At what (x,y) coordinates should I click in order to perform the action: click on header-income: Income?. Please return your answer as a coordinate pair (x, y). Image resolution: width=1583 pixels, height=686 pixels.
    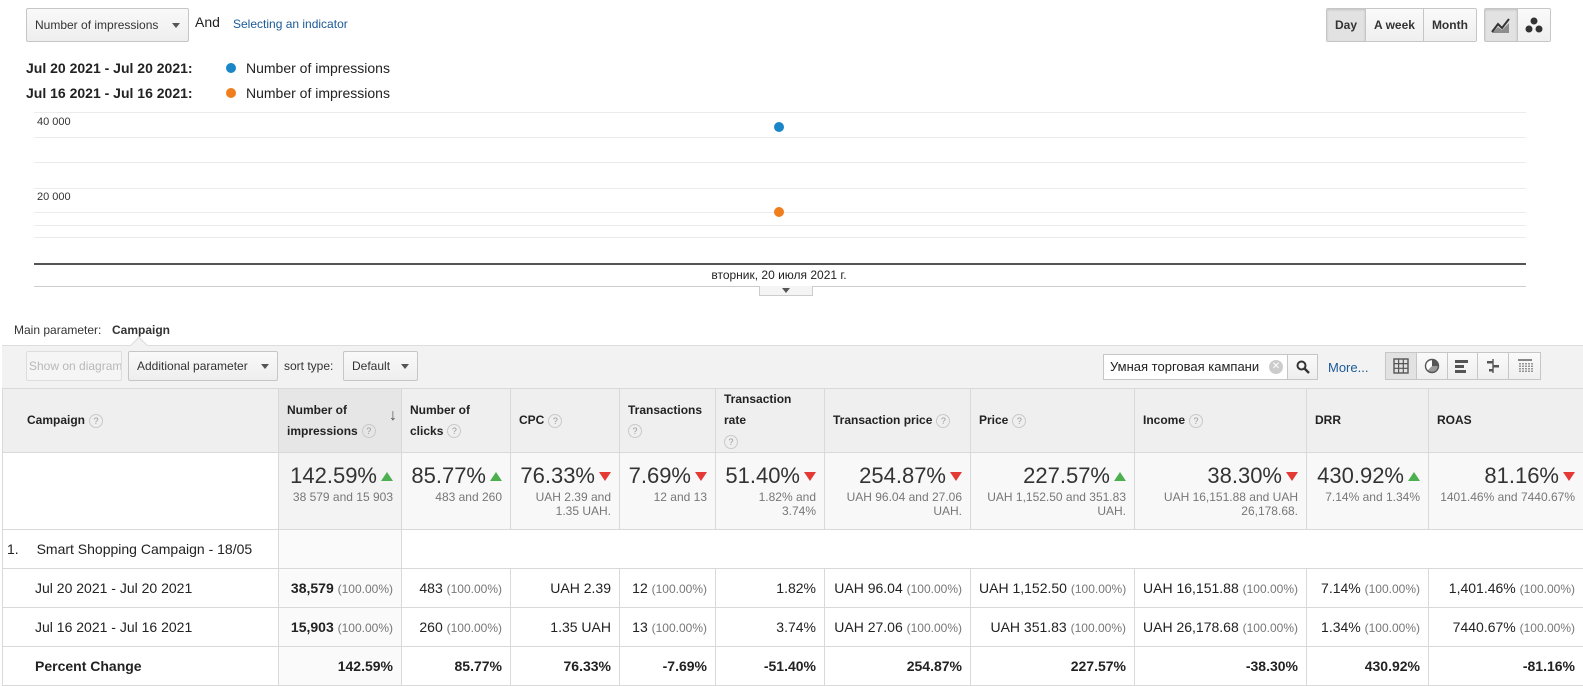
    Looking at the image, I should click on (1221, 421).